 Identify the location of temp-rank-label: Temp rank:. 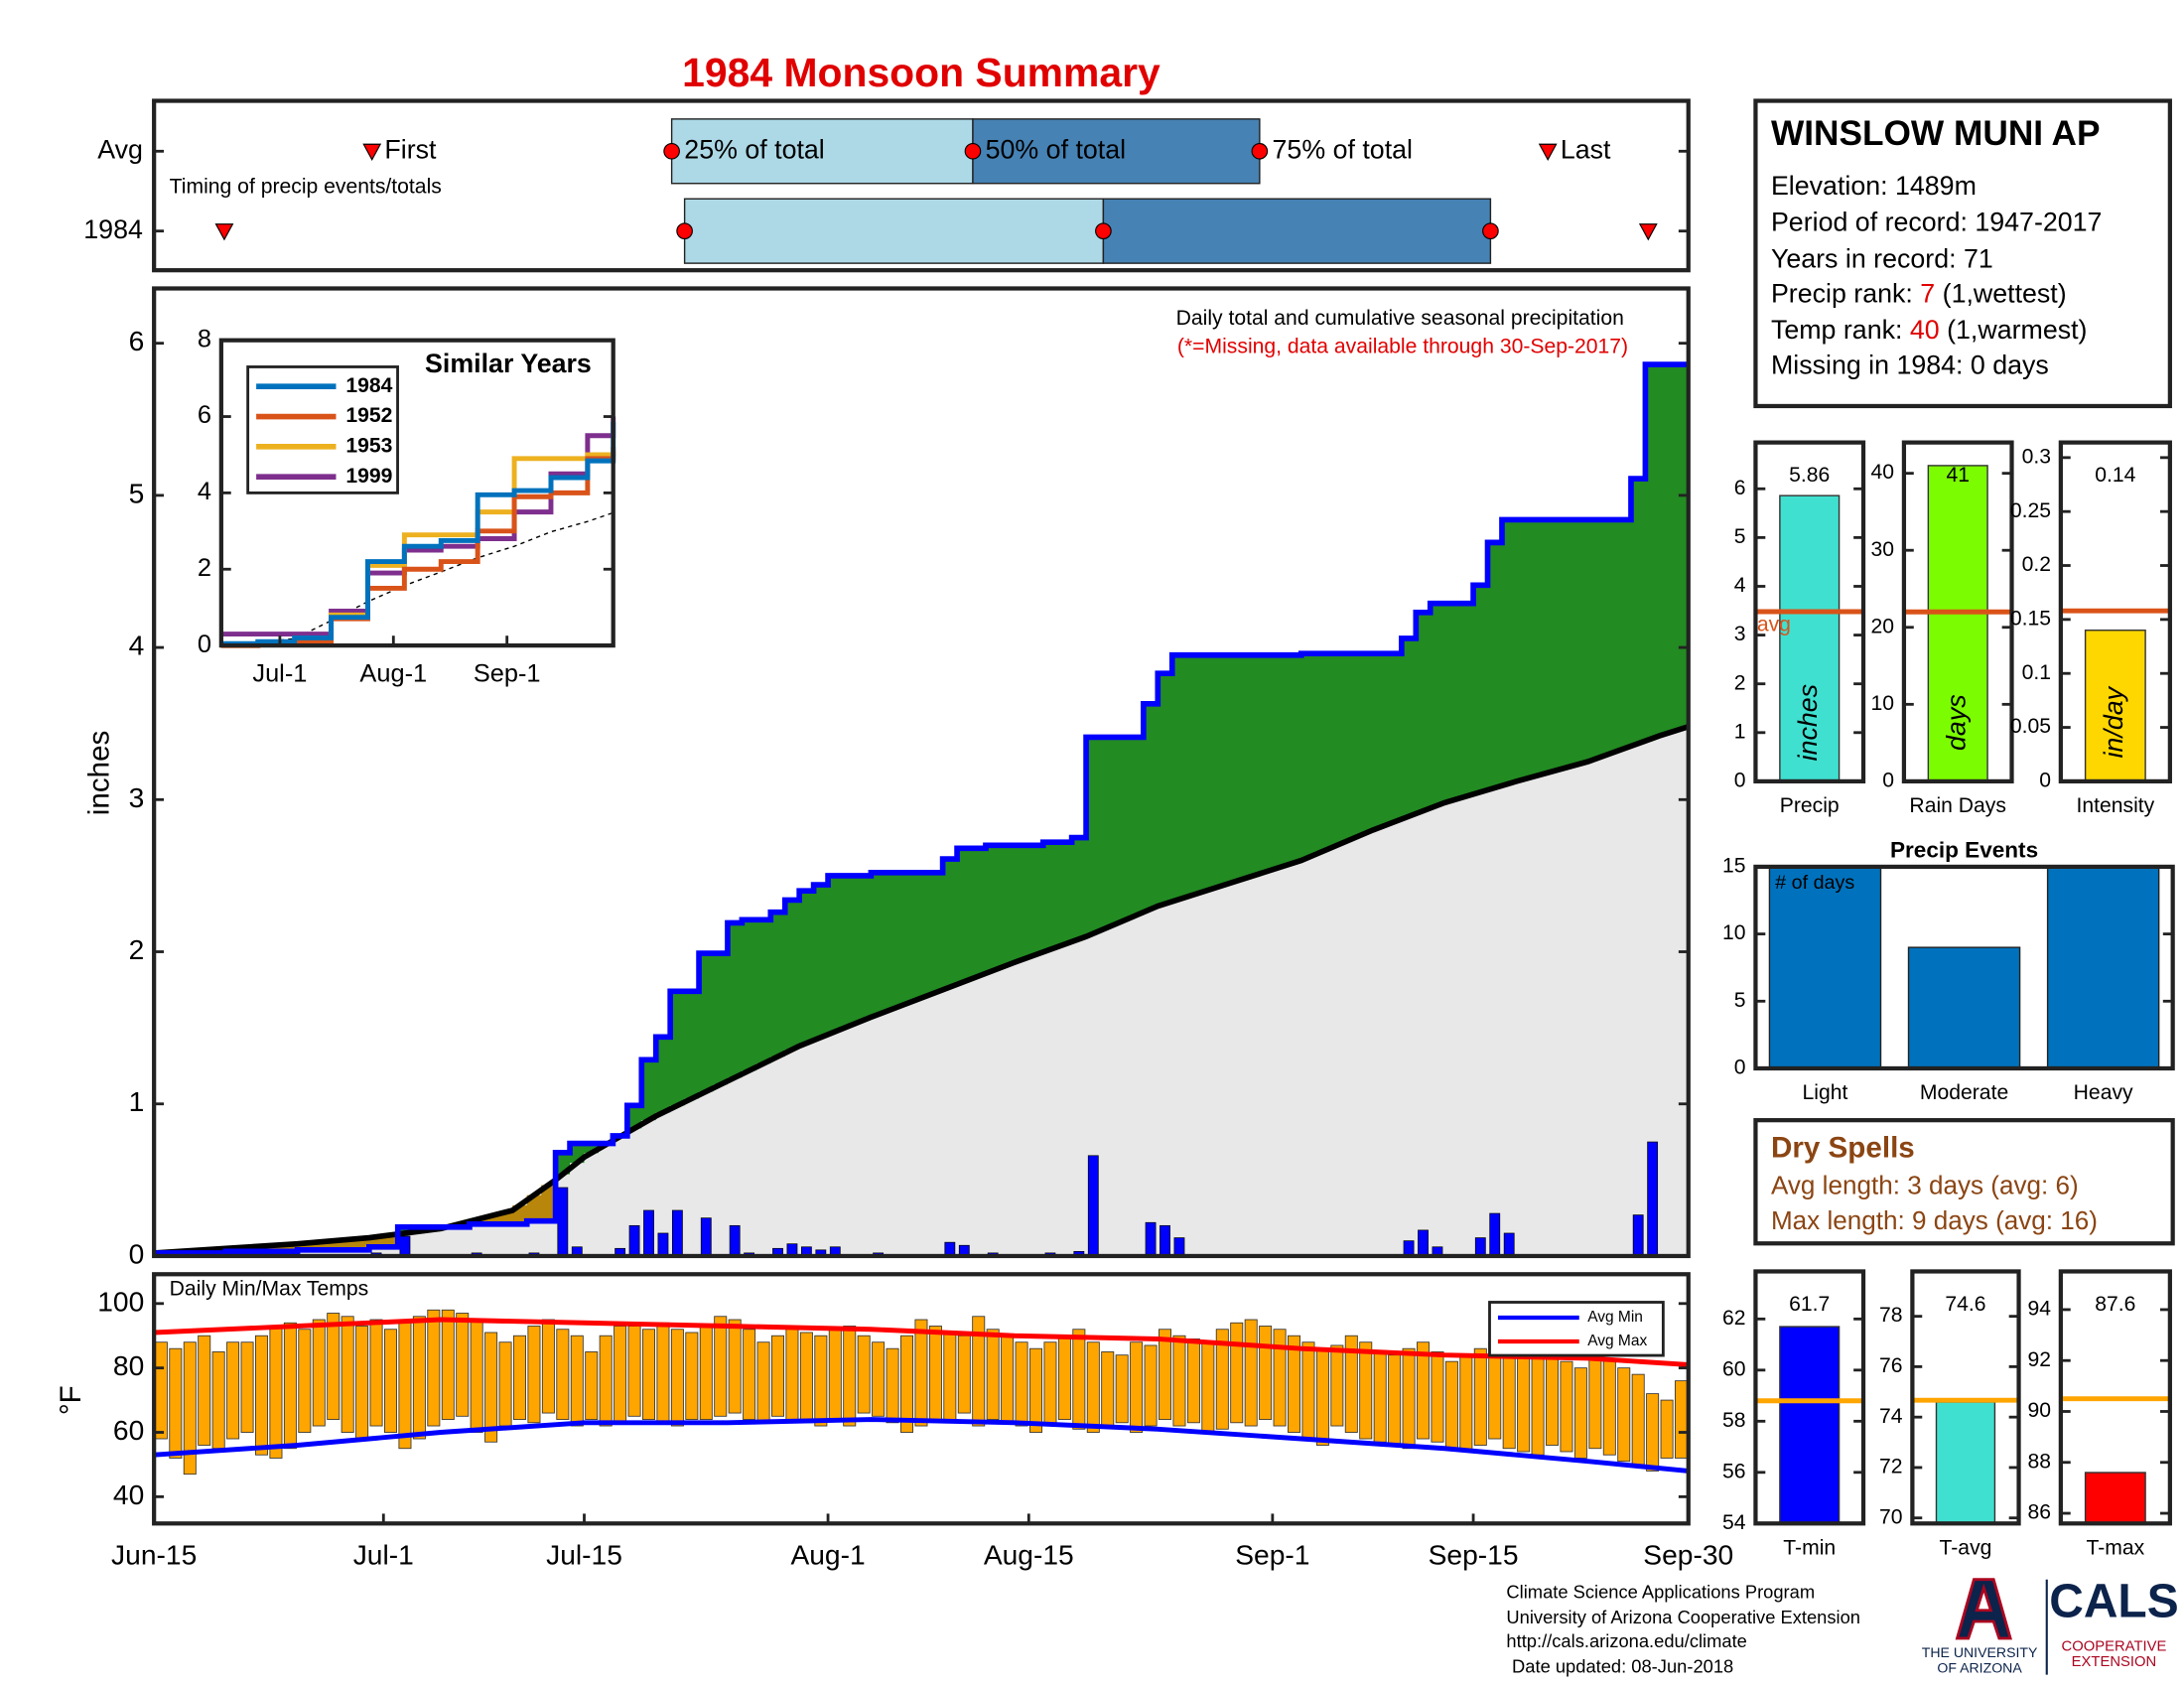
(1836, 330).